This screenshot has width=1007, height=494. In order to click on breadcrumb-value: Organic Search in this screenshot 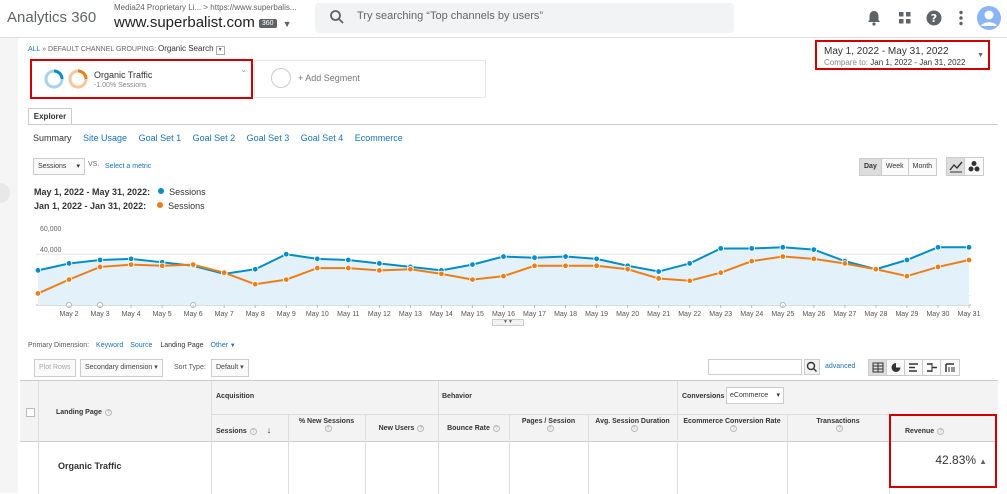, I will do `click(185, 48)`.